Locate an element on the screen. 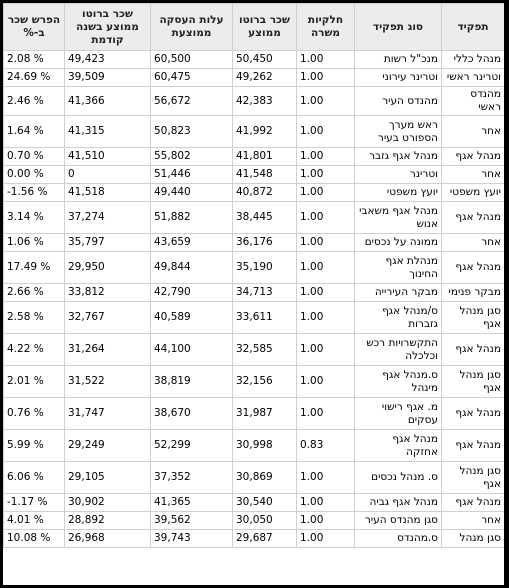 The image size is (509, 588). cell-gross-salary: 32,585 is located at coordinates (264, 349).